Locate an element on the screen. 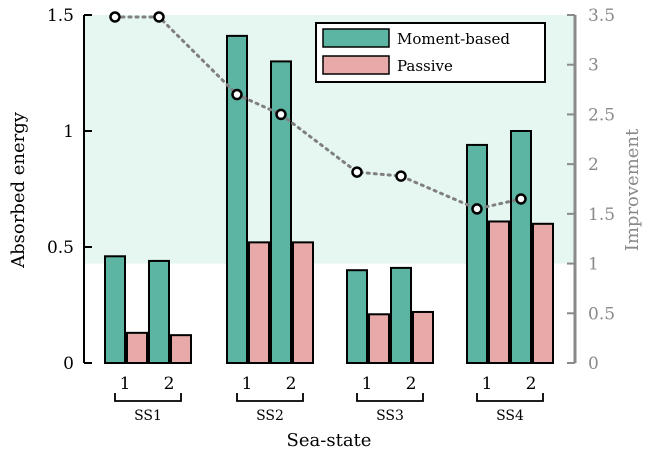 The height and width of the screenshot is (457, 646). legend-label-passive: Passive is located at coordinates (425, 66).